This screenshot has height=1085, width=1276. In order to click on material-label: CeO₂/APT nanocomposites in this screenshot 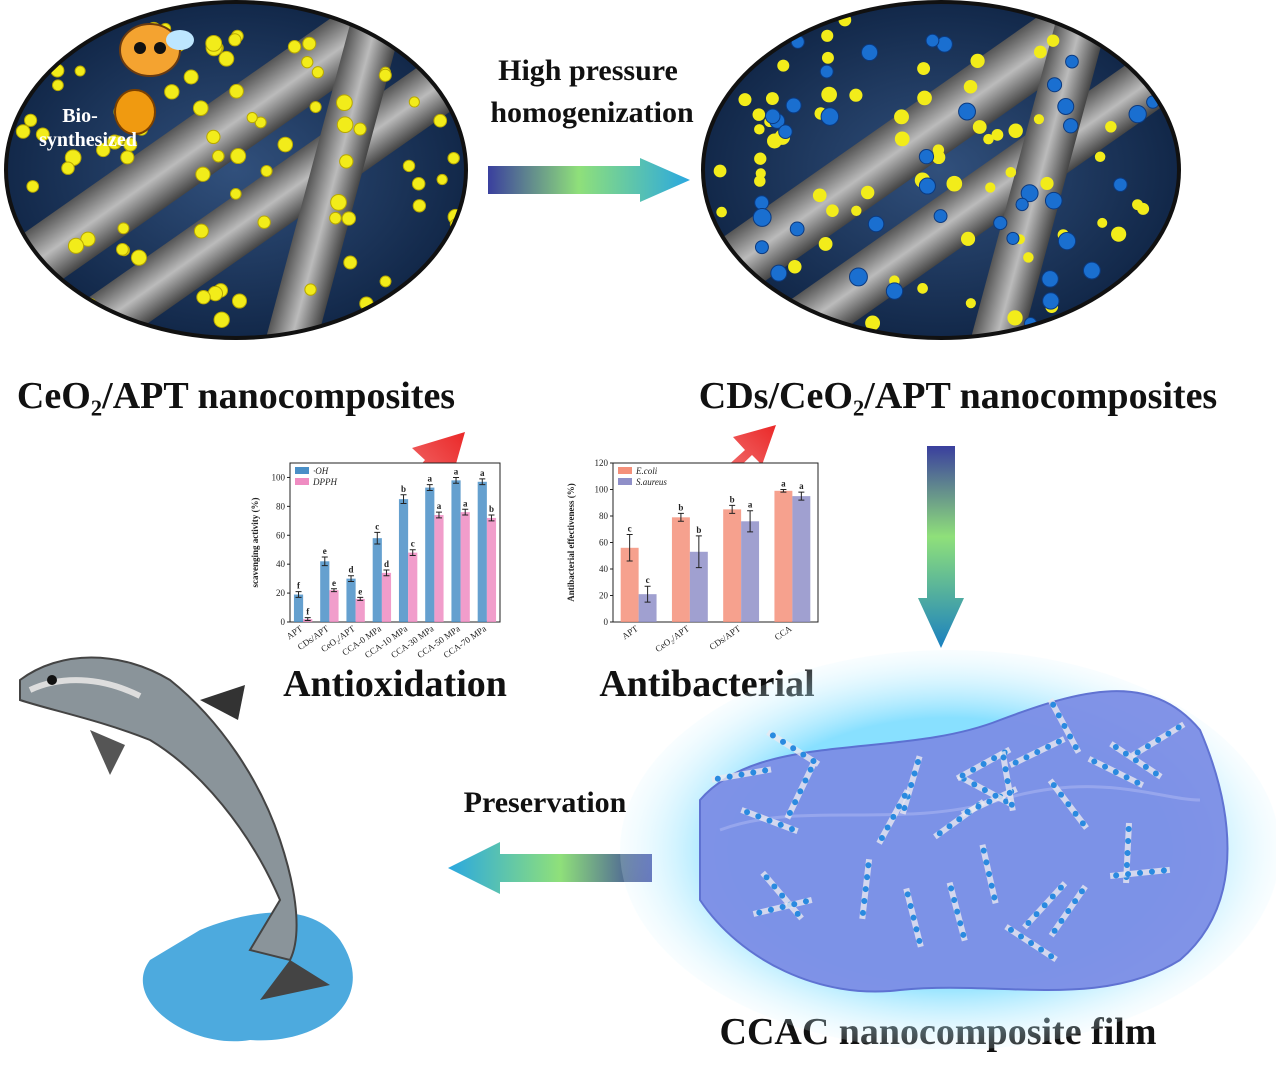, I will do `click(236, 396)`.